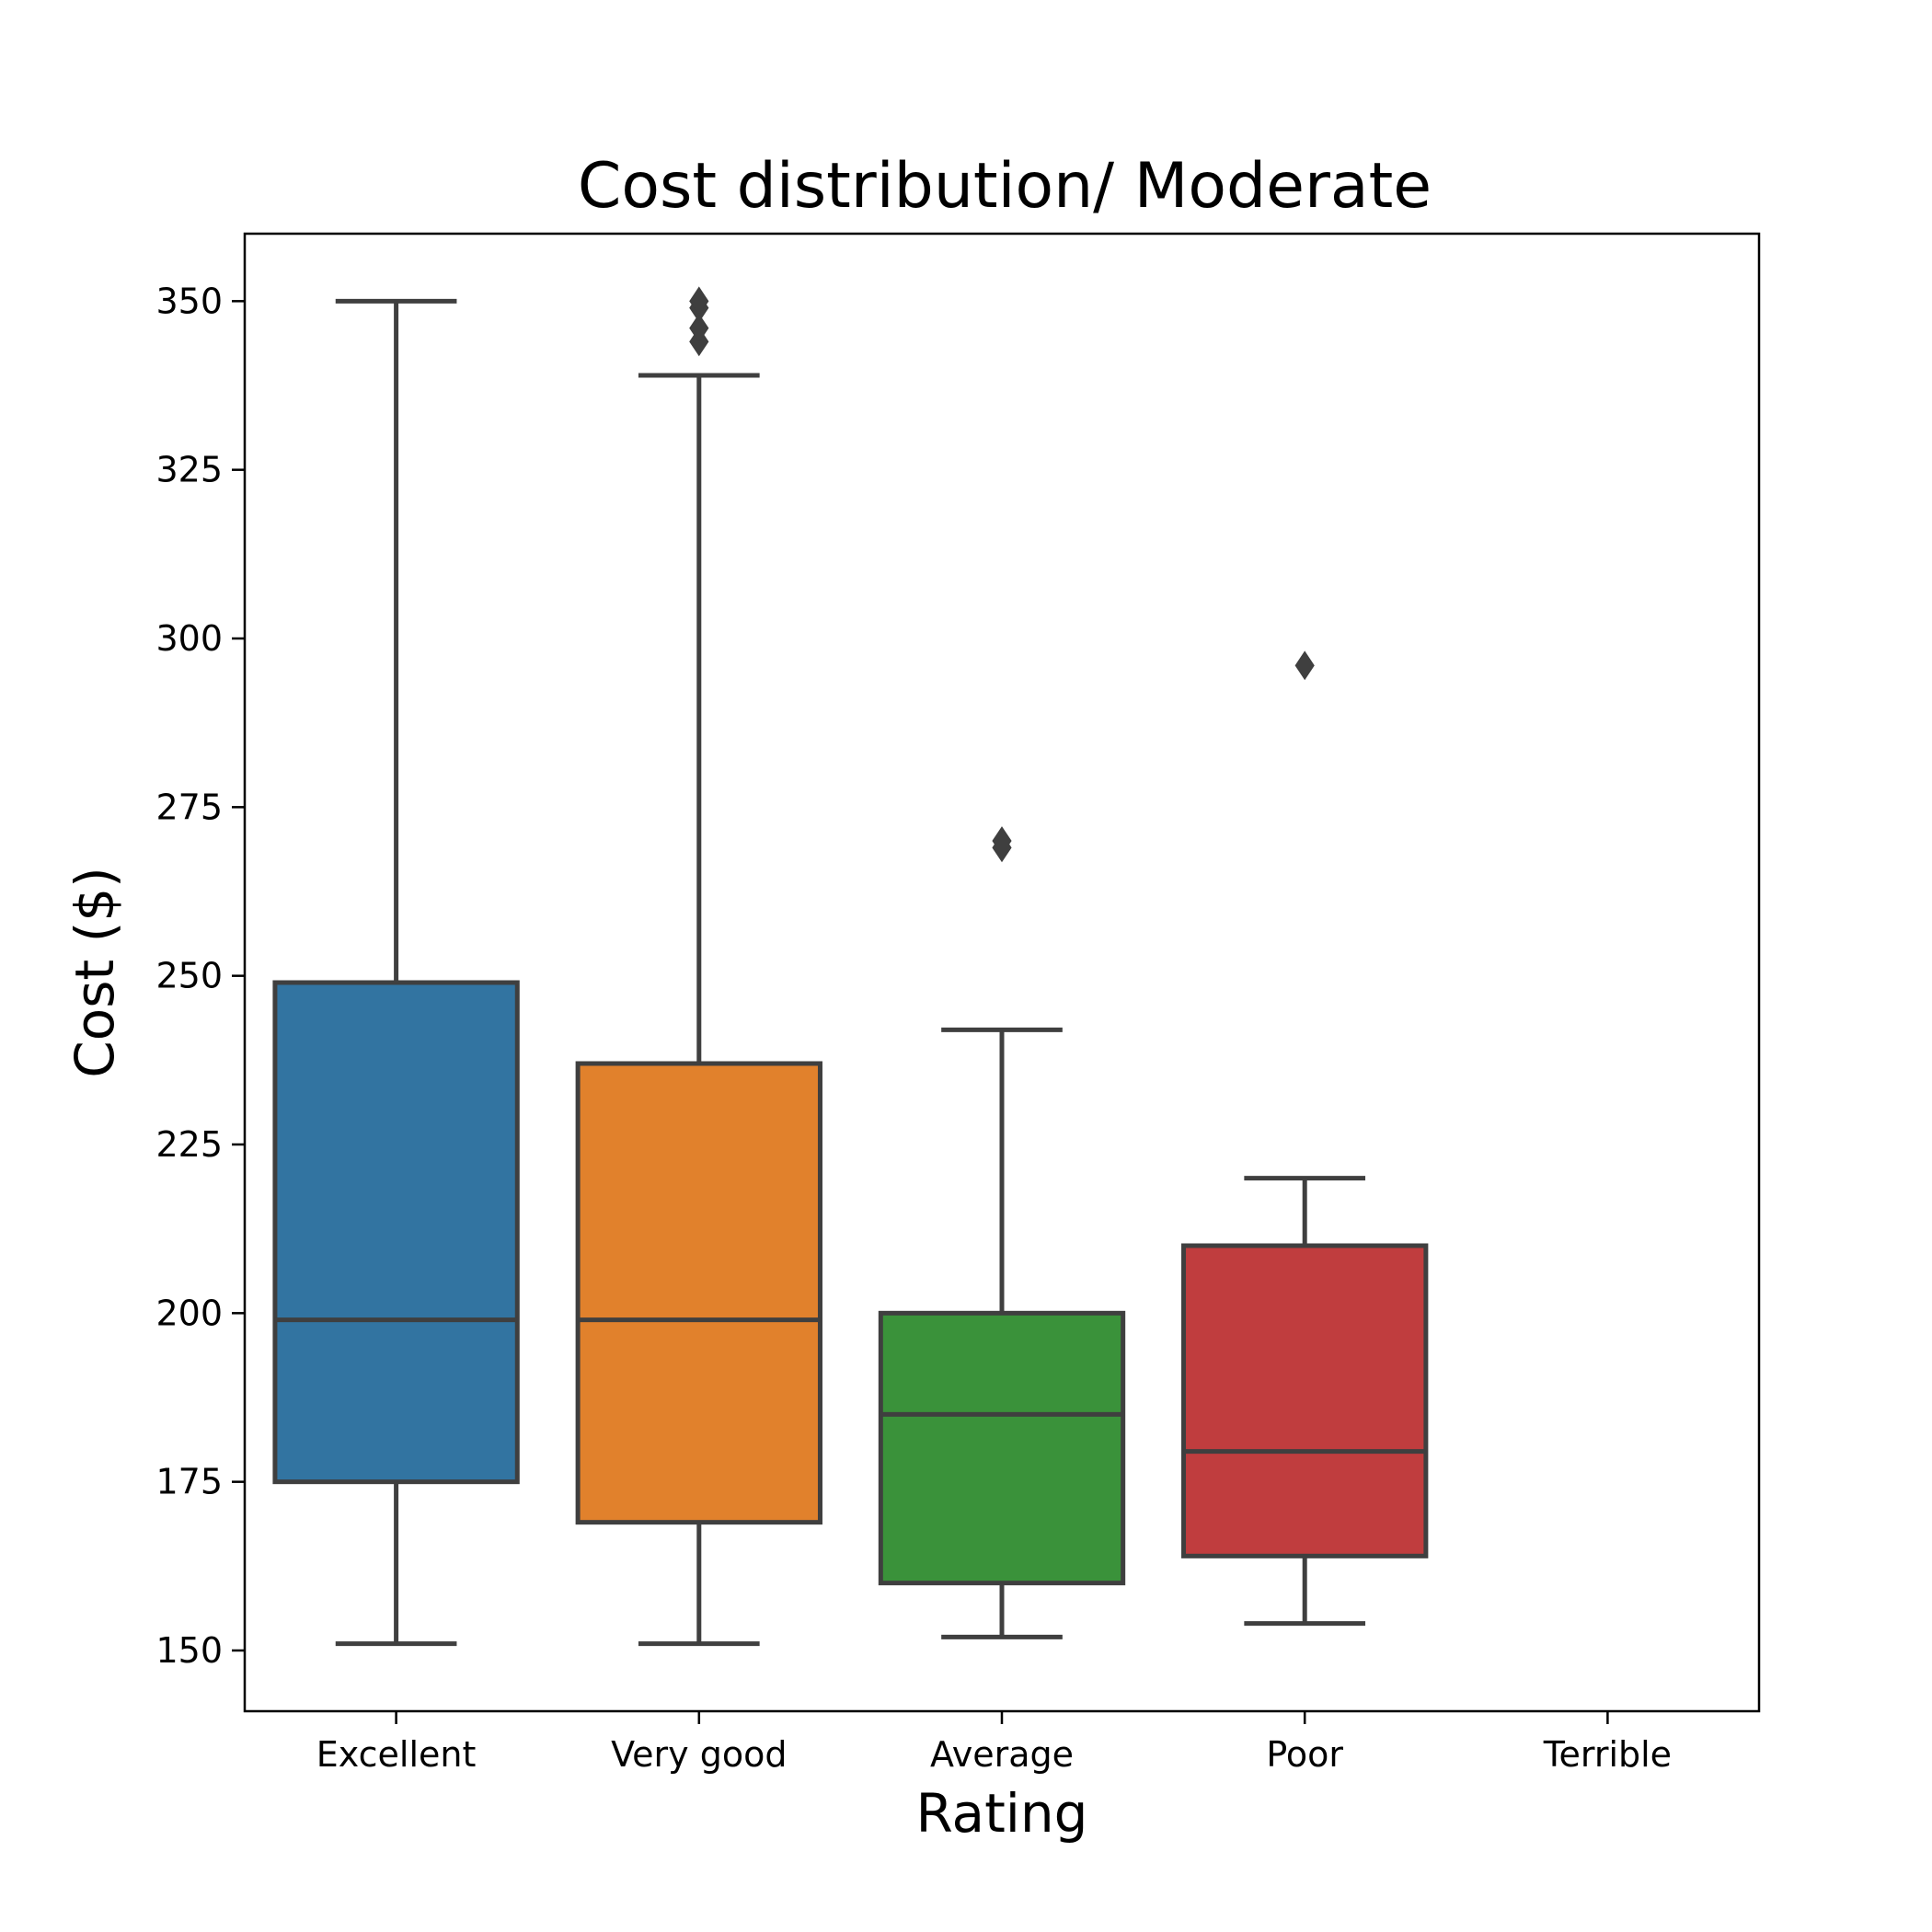  Describe the element at coordinates (1005, 186) in the screenshot. I see `chart-title: Cost distribution/ Moderate` at that location.